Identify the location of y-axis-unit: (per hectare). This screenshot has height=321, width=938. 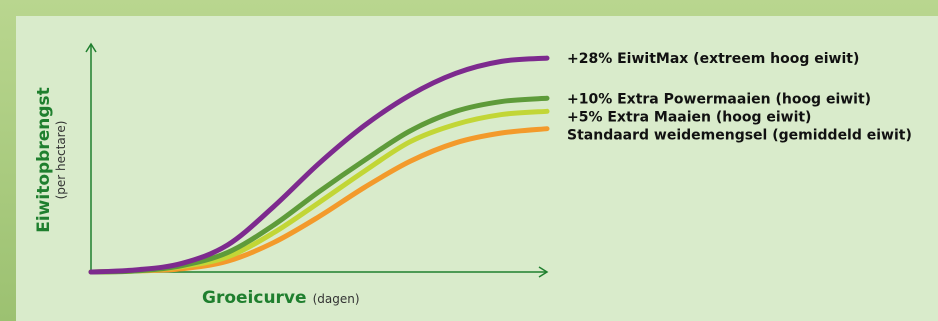
(61, 160).